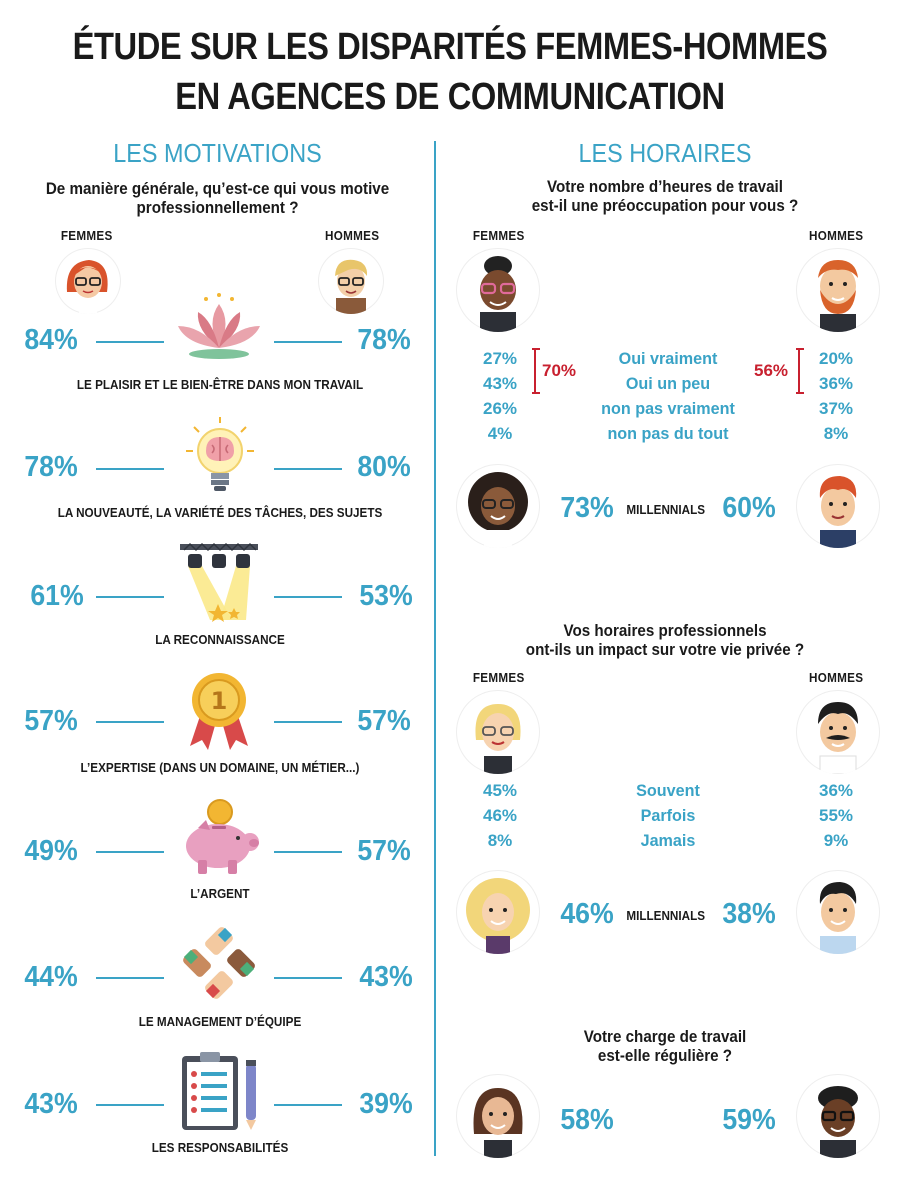  Describe the element at coordinates (86, 235) in the screenshot. I see `women-label: FEMMES` at that location.